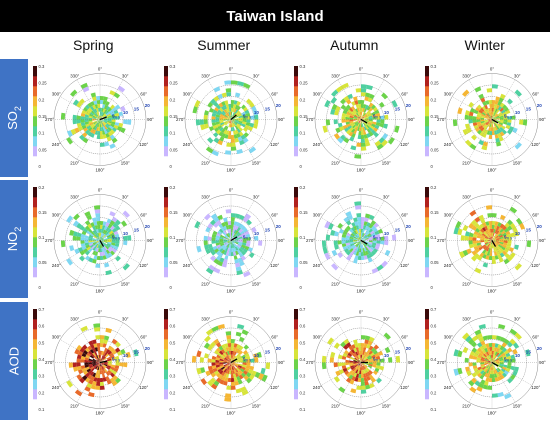 This screenshot has width=550, height=422. Describe the element at coordinates (374, 237) in the screenshot. I see `speed-label: 5` at that location.